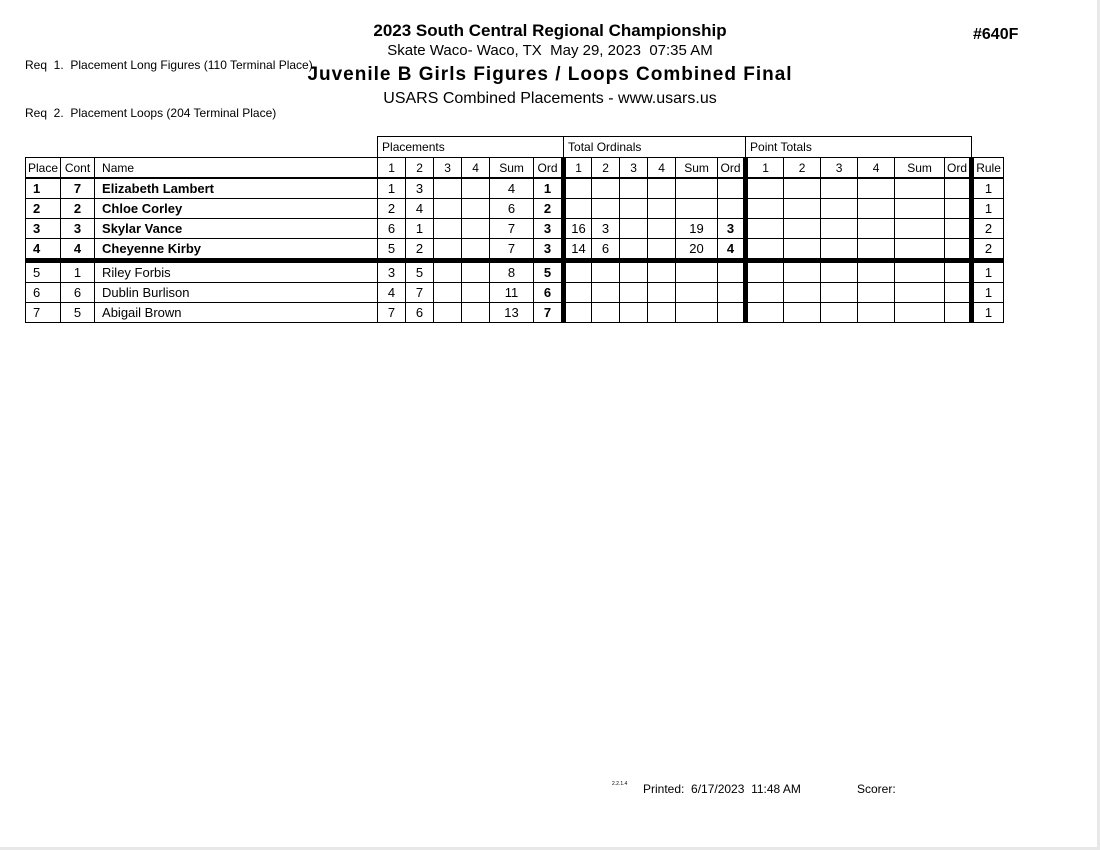 The width and height of the screenshot is (1100, 850). Describe the element at coordinates (550, 30) in the screenshot. I see `championship-title: 2023 South Central Regional Championship` at that location.